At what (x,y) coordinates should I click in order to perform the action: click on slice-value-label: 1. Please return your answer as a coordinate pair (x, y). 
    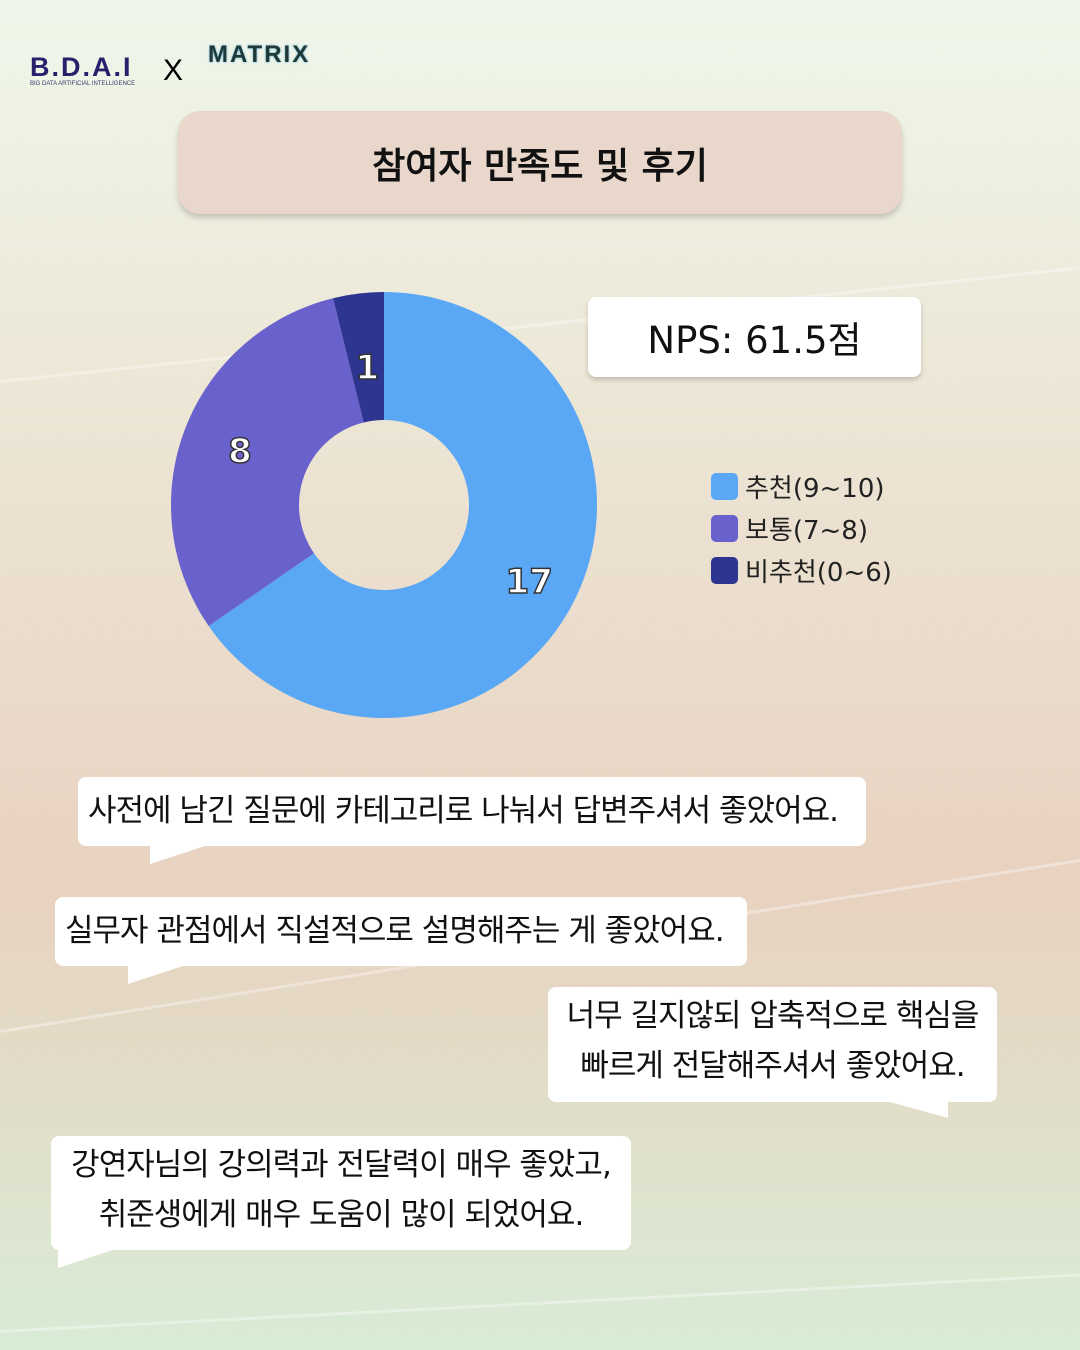
    Looking at the image, I should click on (367, 368).